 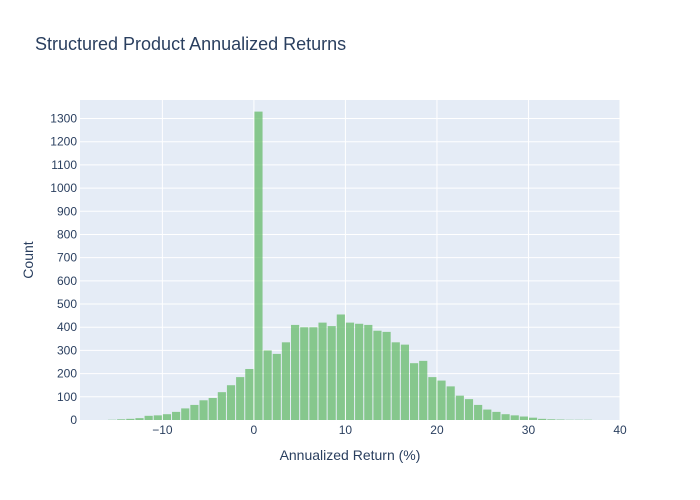 I want to click on y-tick-label: 700, so click(x=67, y=258).